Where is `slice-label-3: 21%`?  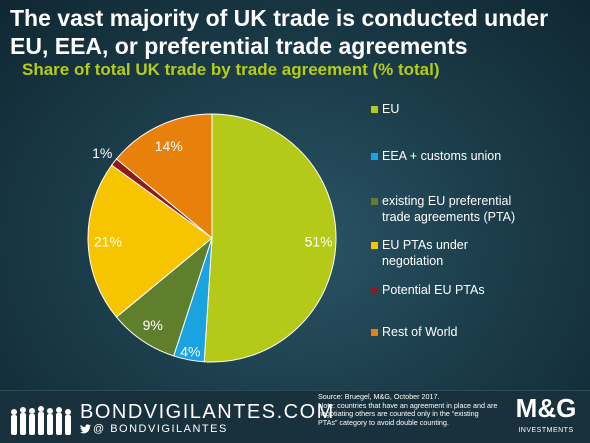
slice-label-3: 21% is located at coordinates (108, 241).